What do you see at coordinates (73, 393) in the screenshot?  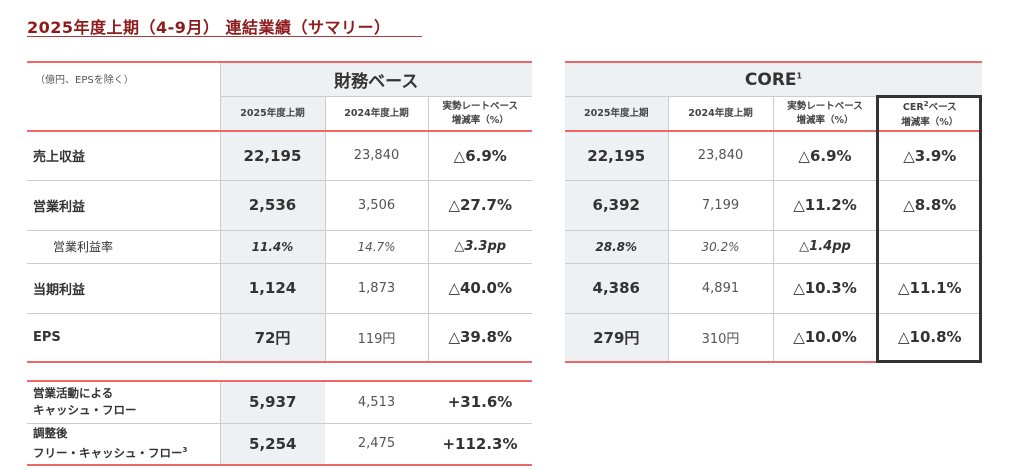 I see `label-line1: 営業活動による` at bounding box center [73, 393].